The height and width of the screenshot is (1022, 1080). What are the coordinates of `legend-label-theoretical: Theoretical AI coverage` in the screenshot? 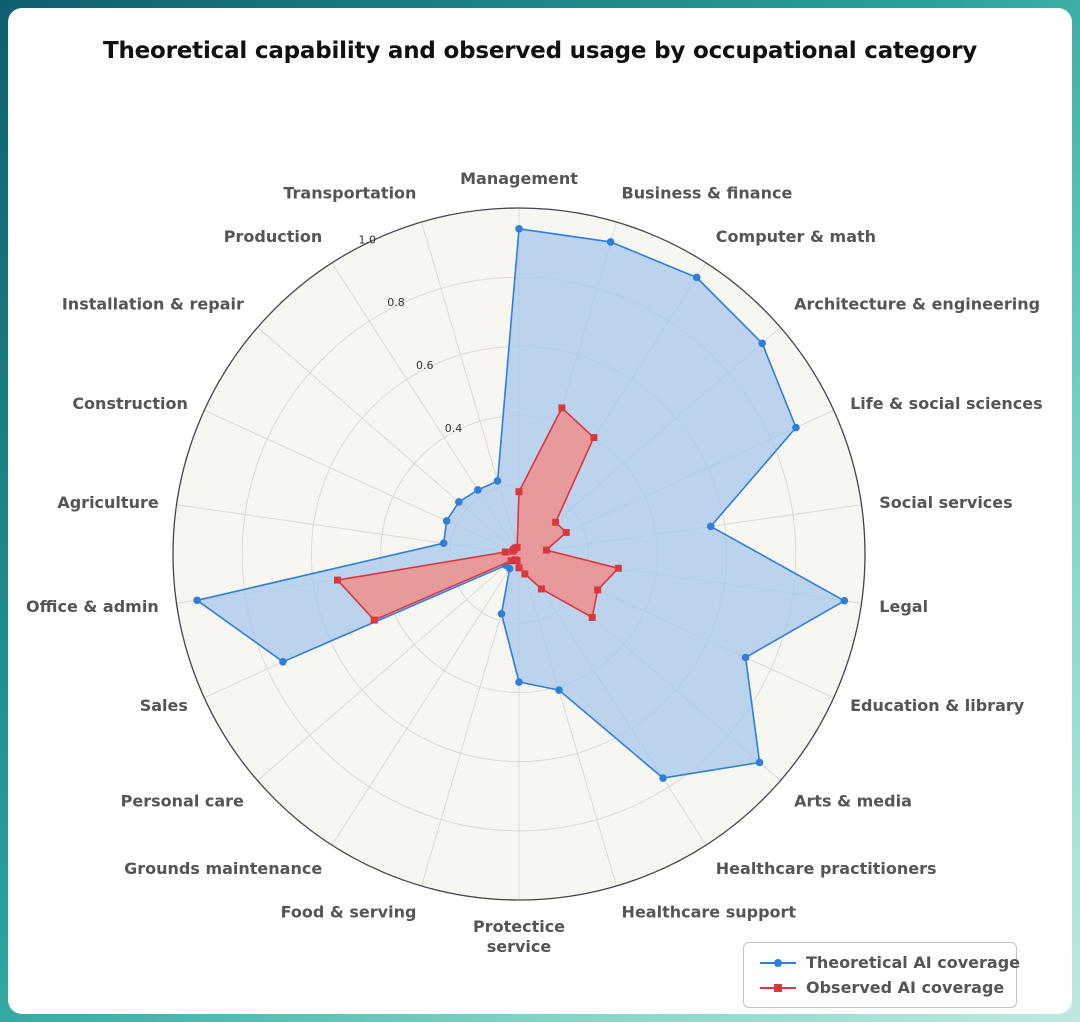 It's located at (913, 962).